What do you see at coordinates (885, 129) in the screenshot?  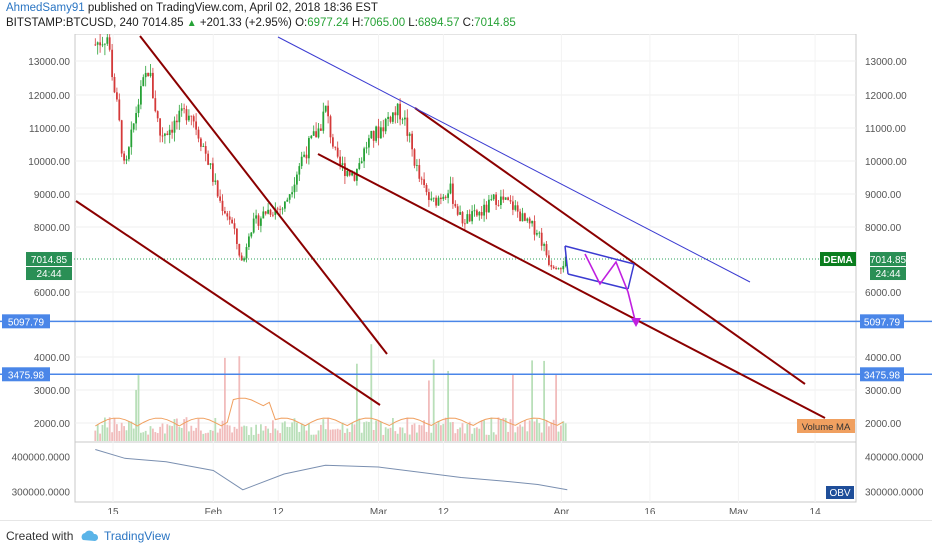 I see `y-tick-label-right: 11000.00` at bounding box center [885, 129].